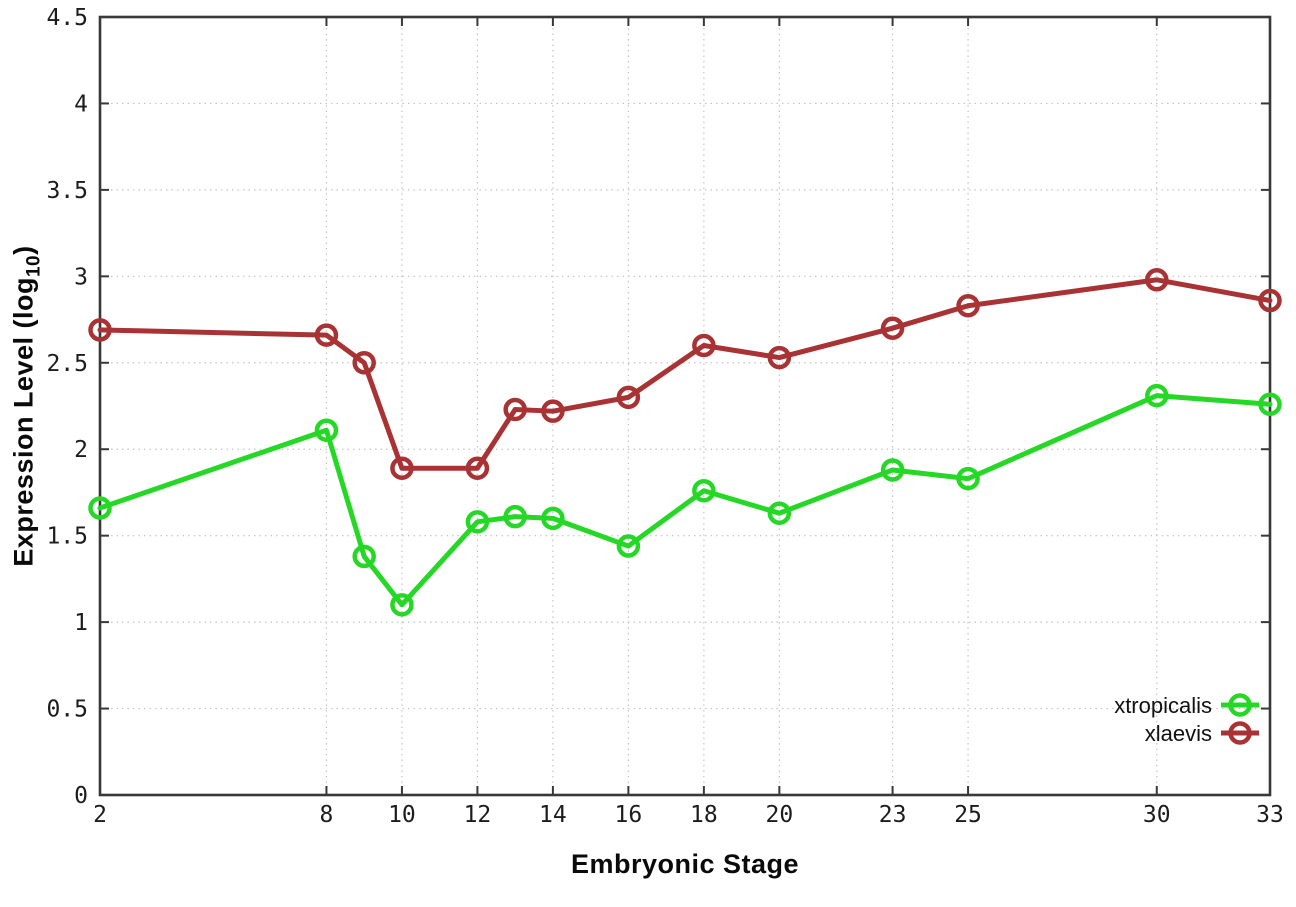 The image size is (1296, 907). Describe the element at coordinates (1240, 733) in the screenshot. I see `legend-sample-marker-xlaevis` at that location.